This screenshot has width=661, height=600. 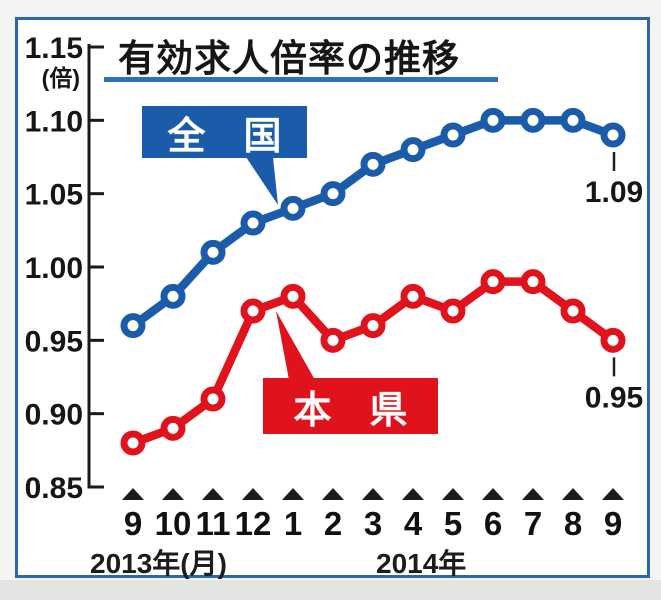 What do you see at coordinates (54, 48) in the screenshot?
I see `y-tick-label: 1.15` at bounding box center [54, 48].